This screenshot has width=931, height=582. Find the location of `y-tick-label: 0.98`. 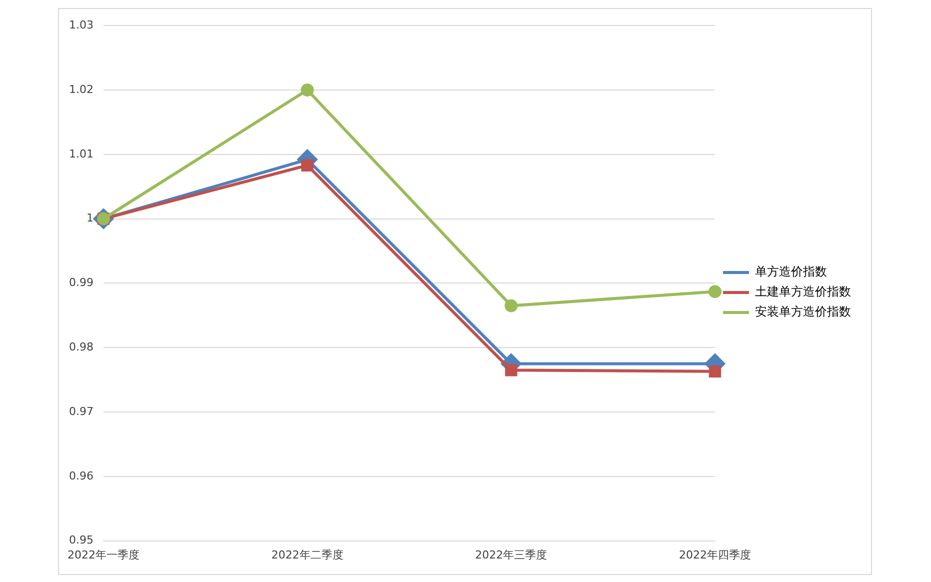

y-tick-label: 0.98 is located at coordinates (81, 347).